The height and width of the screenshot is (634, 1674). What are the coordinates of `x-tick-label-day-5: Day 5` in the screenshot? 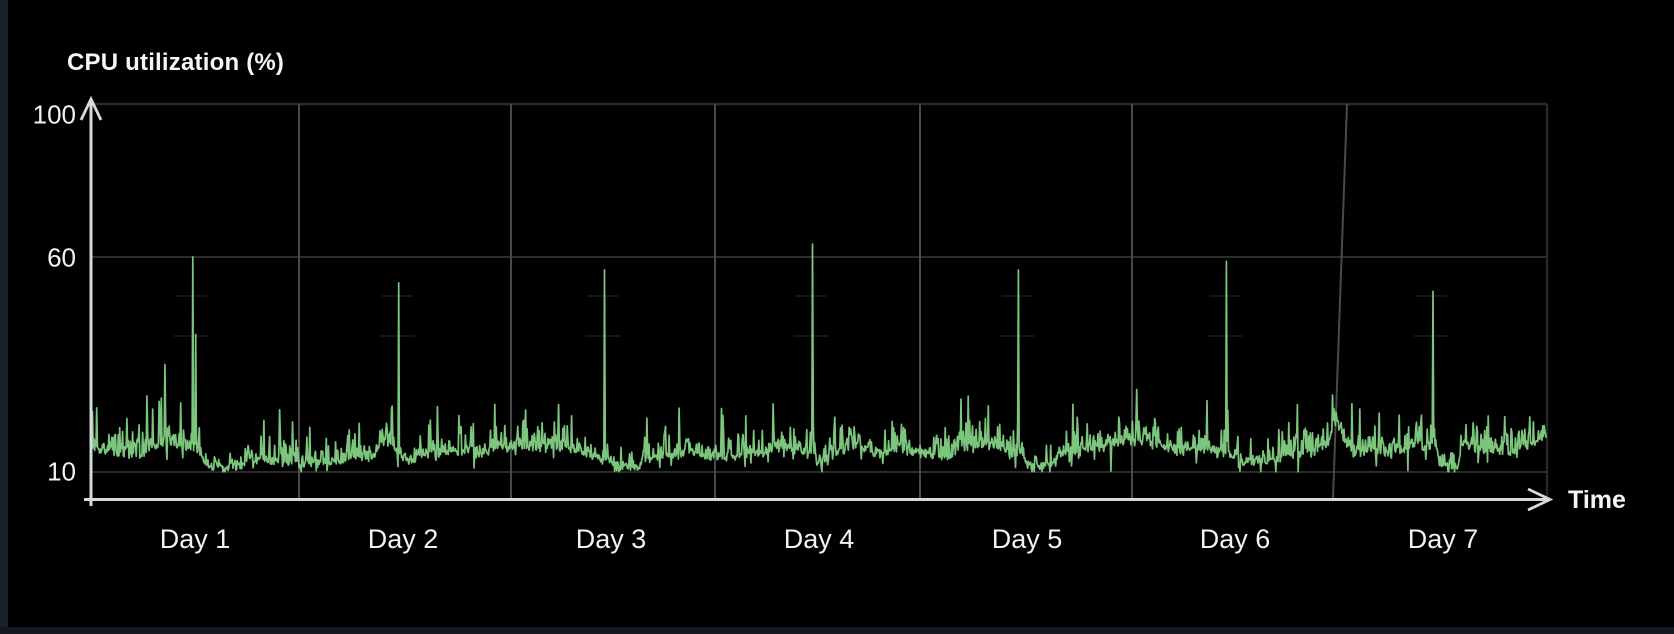 It's located at (1027, 539).